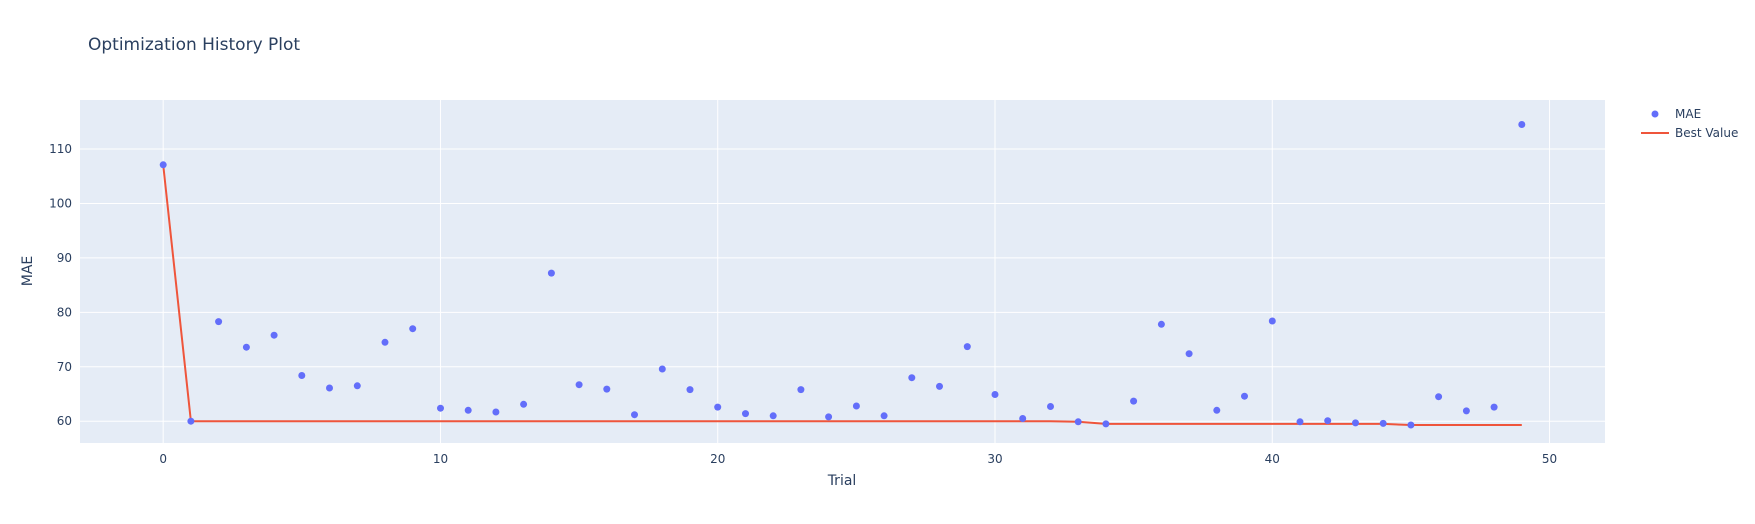  What do you see at coordinates (163, 459) in the screenshot?
I see `x-tick-label: 0` at bounding box center [163, 459].